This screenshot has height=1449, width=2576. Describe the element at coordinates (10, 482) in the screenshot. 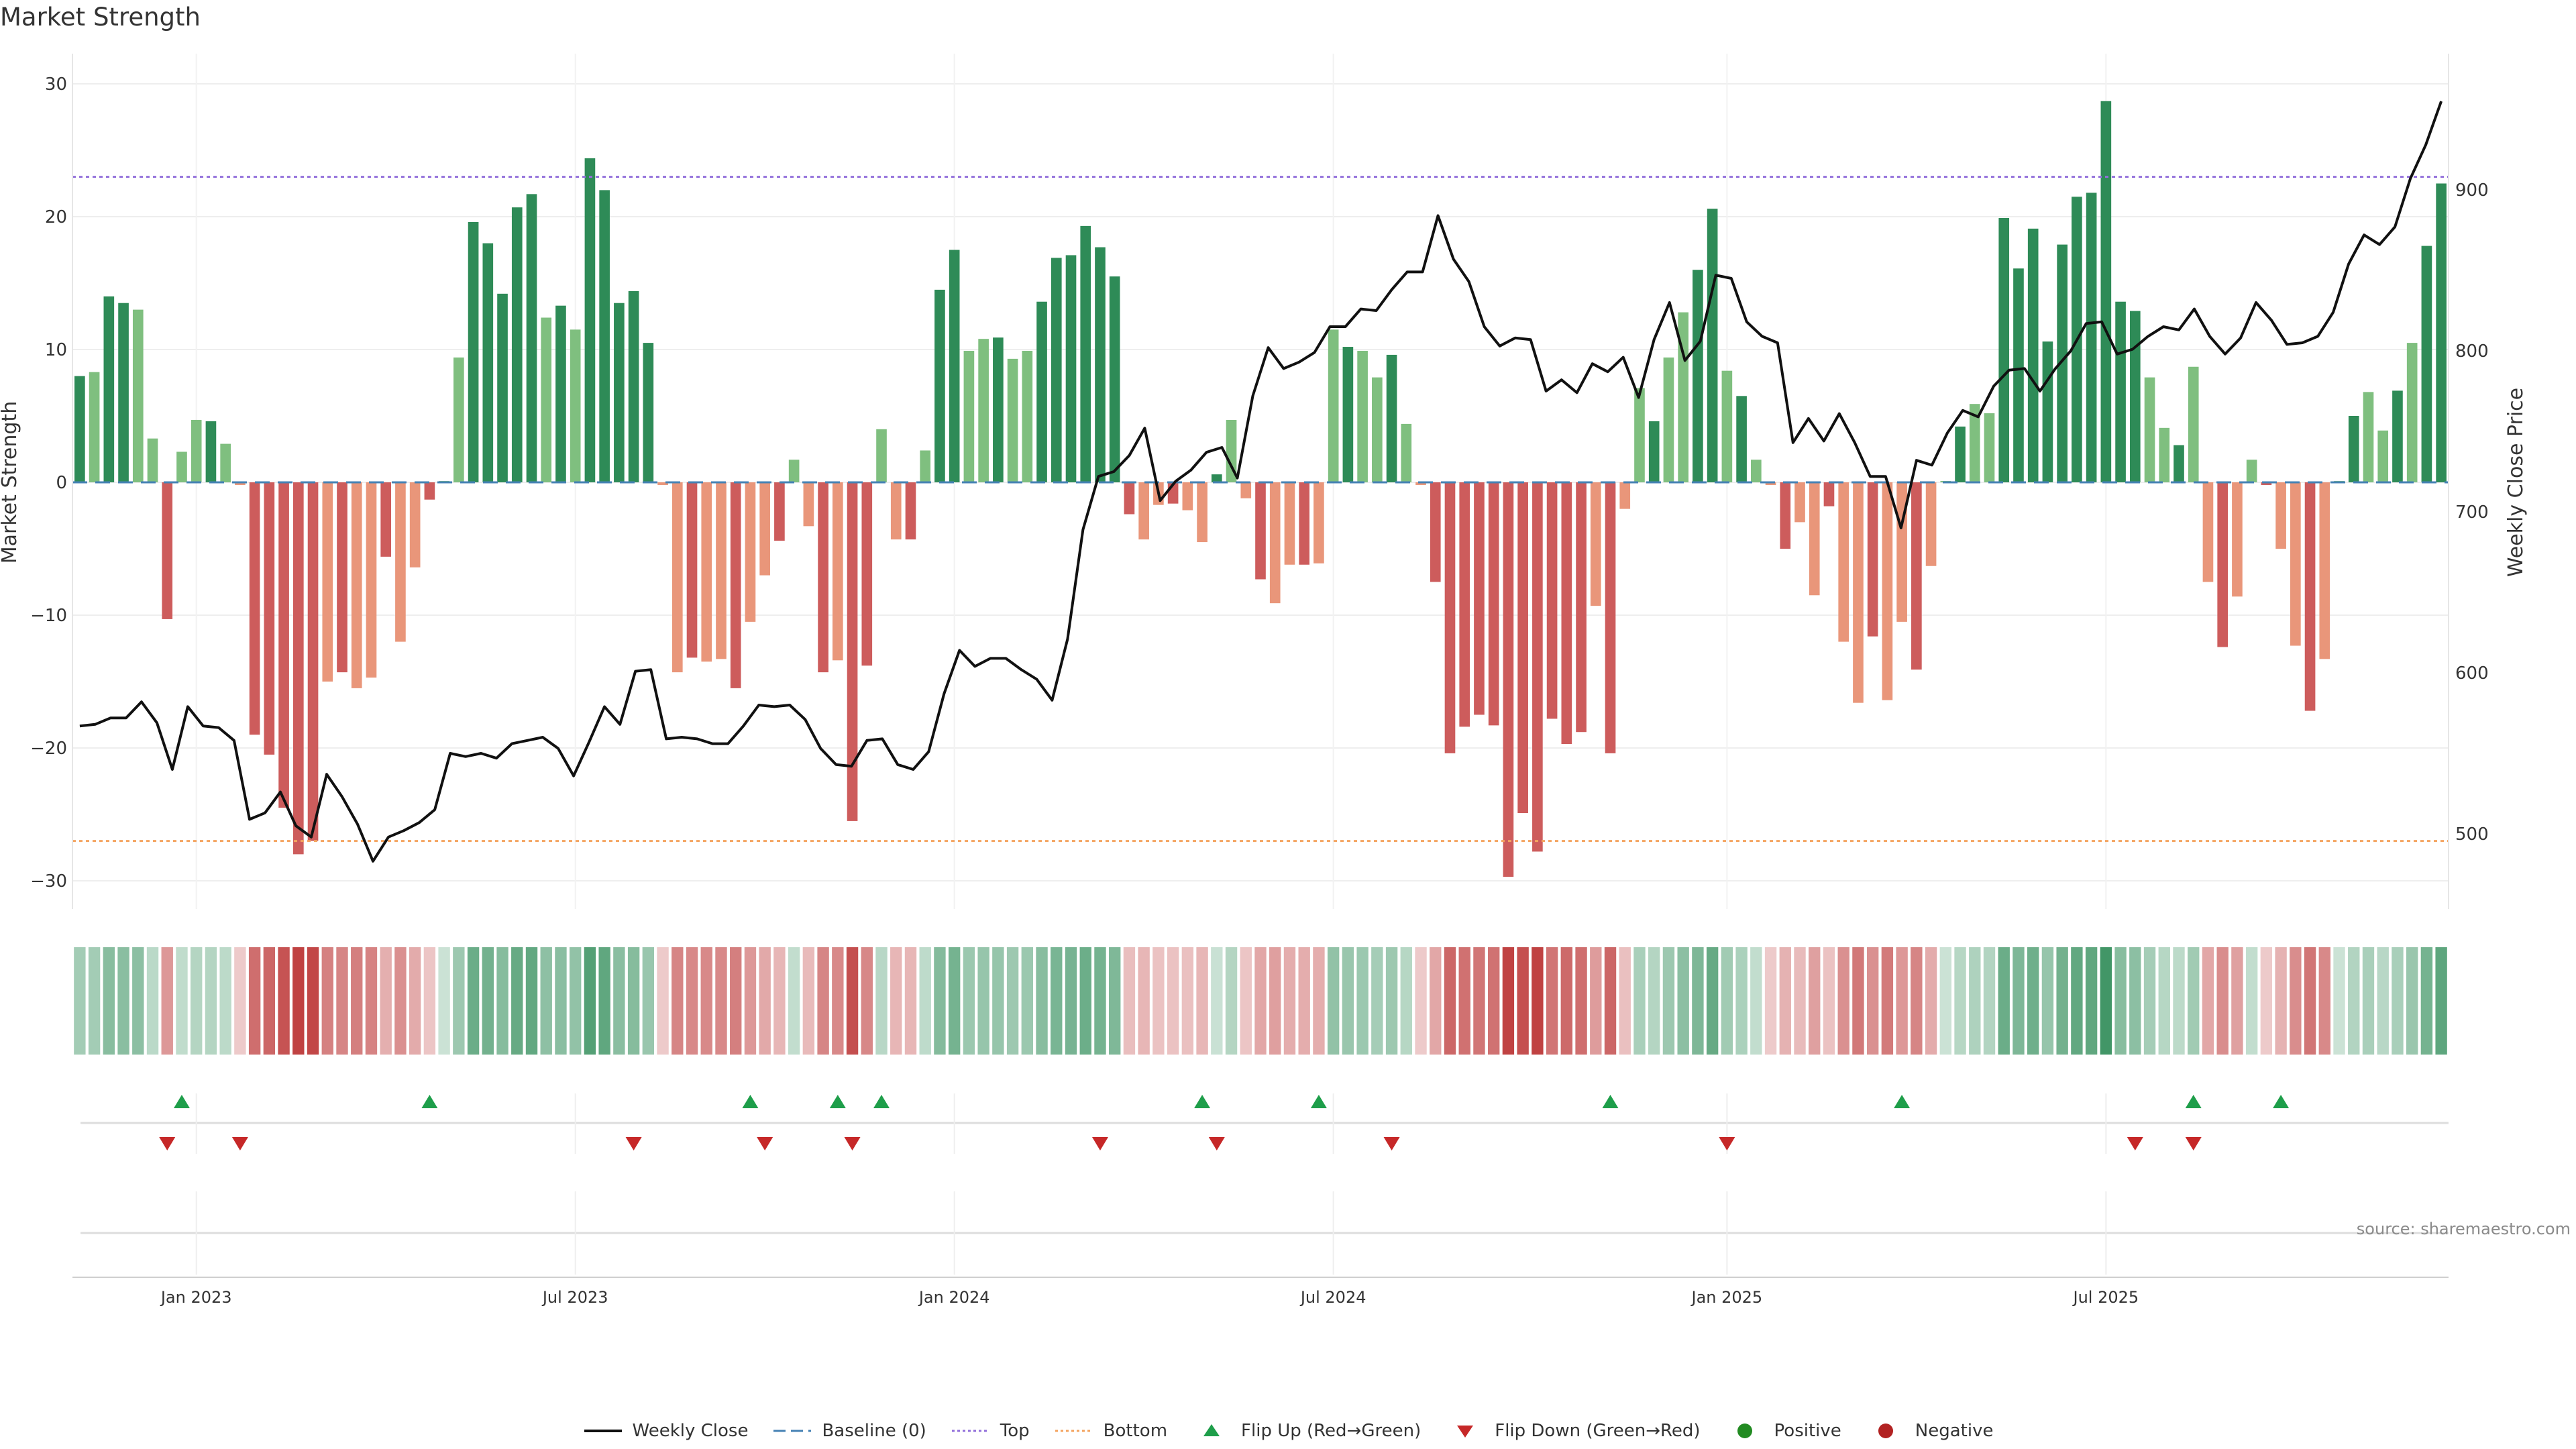

I see `y-axis-label: Market Strength` at that location.